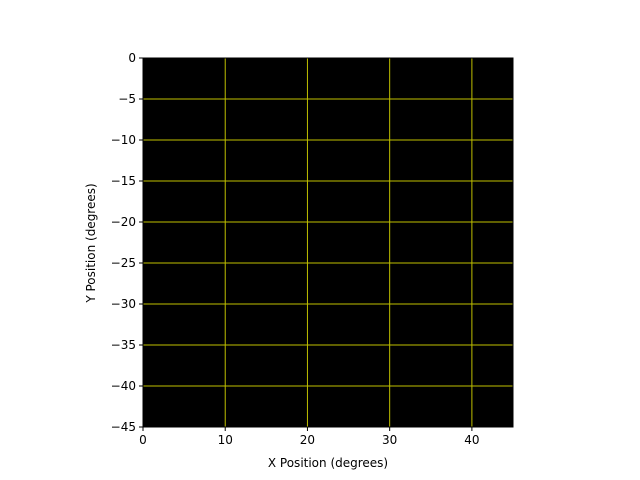 The image size is (640, 480). Describe the element at coordinates (389, 440) in the screenshot. I see `x-tick-label: 30` at that location.